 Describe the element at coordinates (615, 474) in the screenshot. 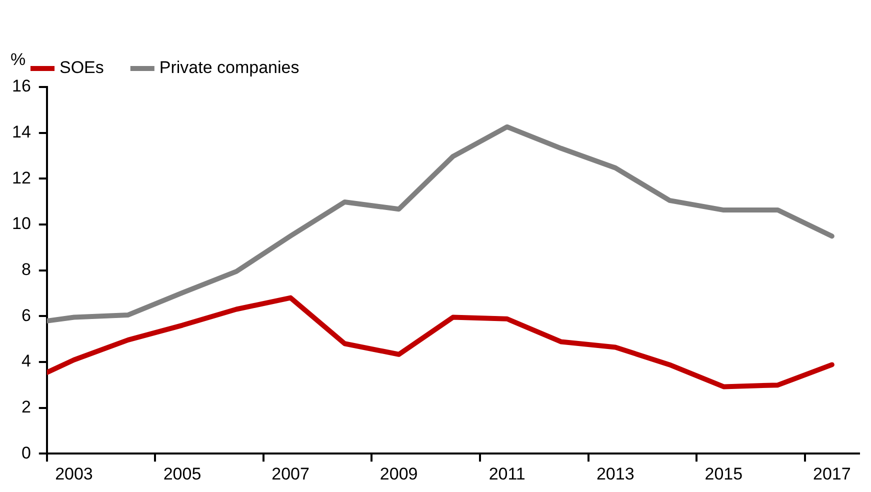

I see `x-tick-label: 2013` at that location.